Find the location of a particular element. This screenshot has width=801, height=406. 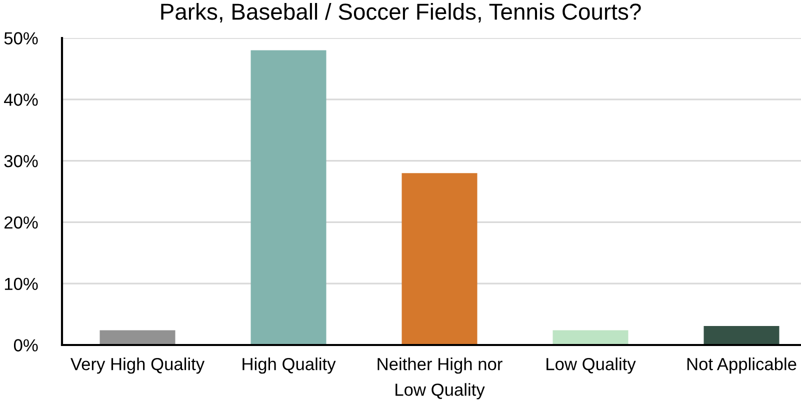

y-tick-label: 10% is located at coordinates (21, 284).